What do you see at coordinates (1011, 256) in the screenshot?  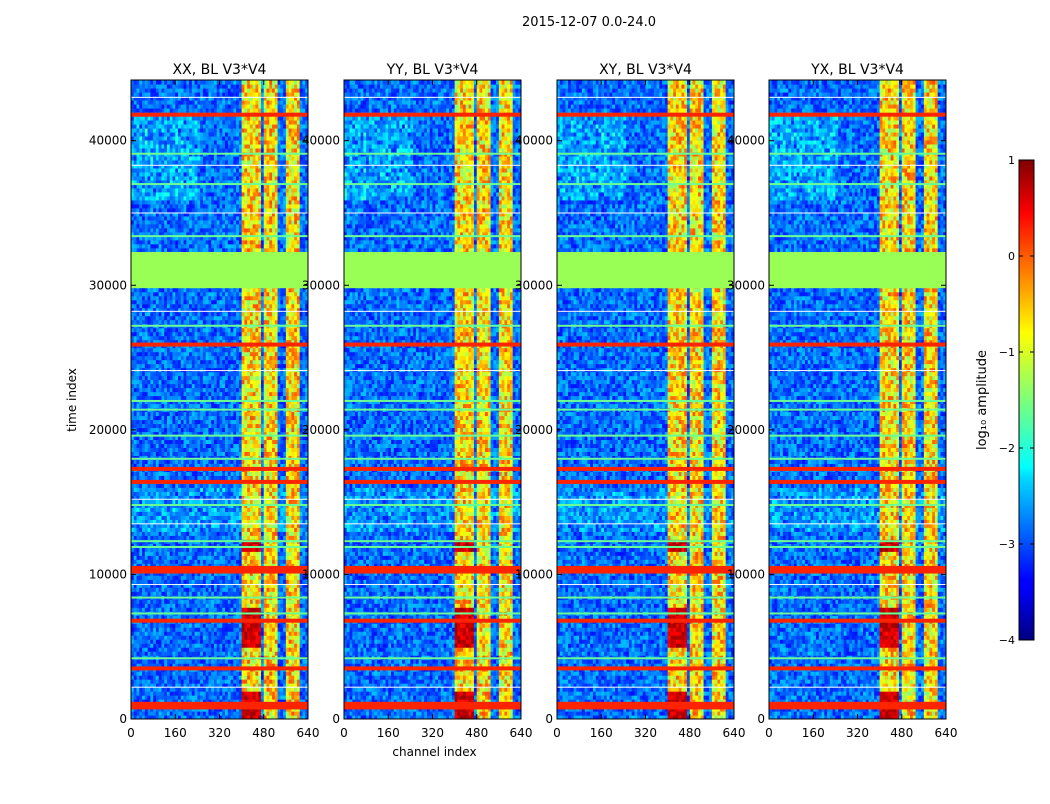 I see `colorbar-tick-label: 0` at bounding box center [1011, 256].